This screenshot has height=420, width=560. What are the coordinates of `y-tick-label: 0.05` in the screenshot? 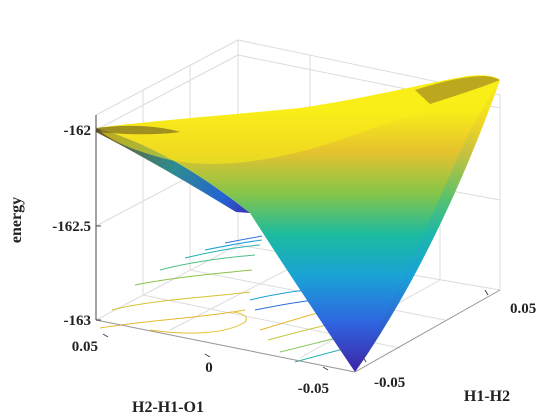 It's located at (85, 347).